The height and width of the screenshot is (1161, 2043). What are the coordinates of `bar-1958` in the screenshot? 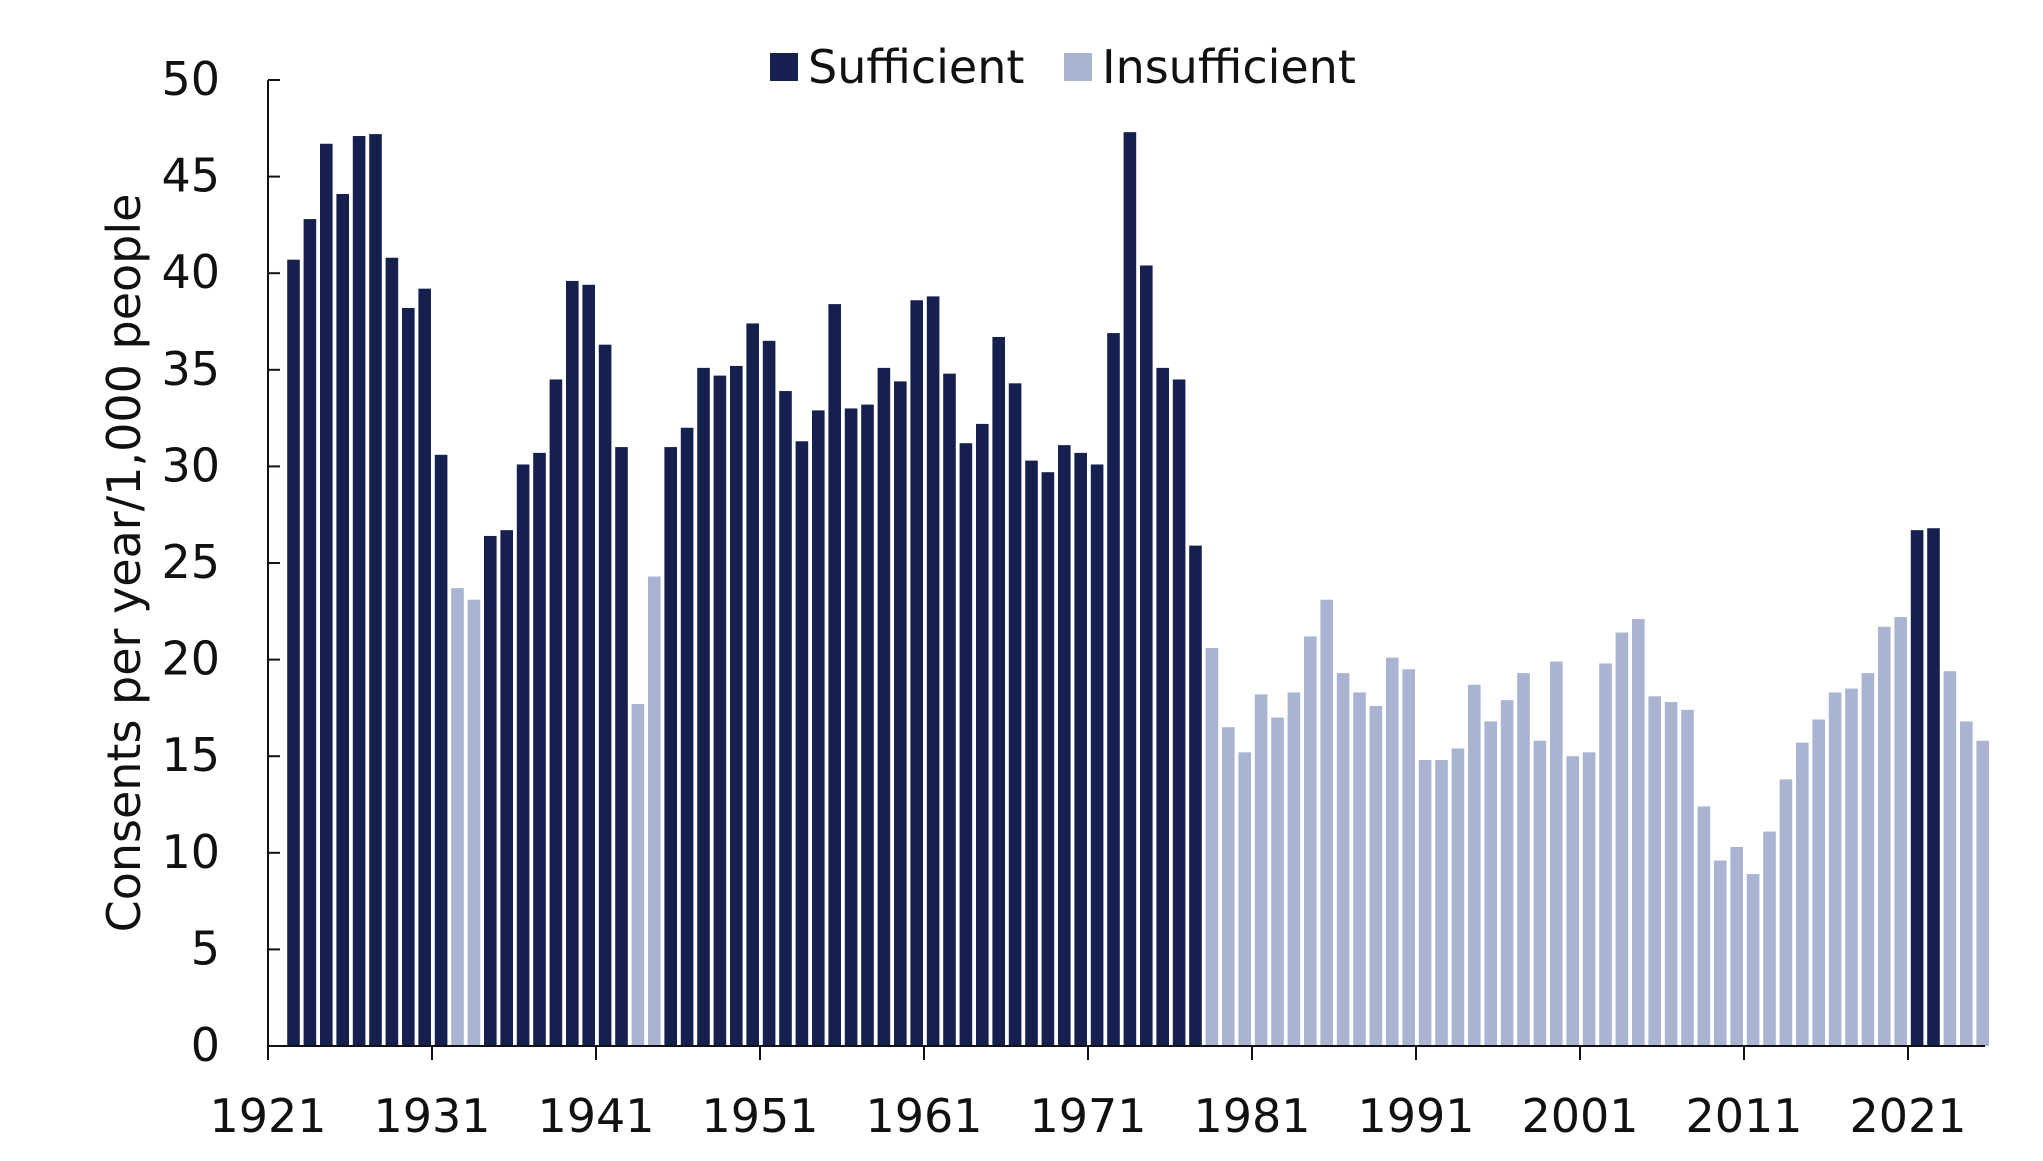 It's located at (884, 706).